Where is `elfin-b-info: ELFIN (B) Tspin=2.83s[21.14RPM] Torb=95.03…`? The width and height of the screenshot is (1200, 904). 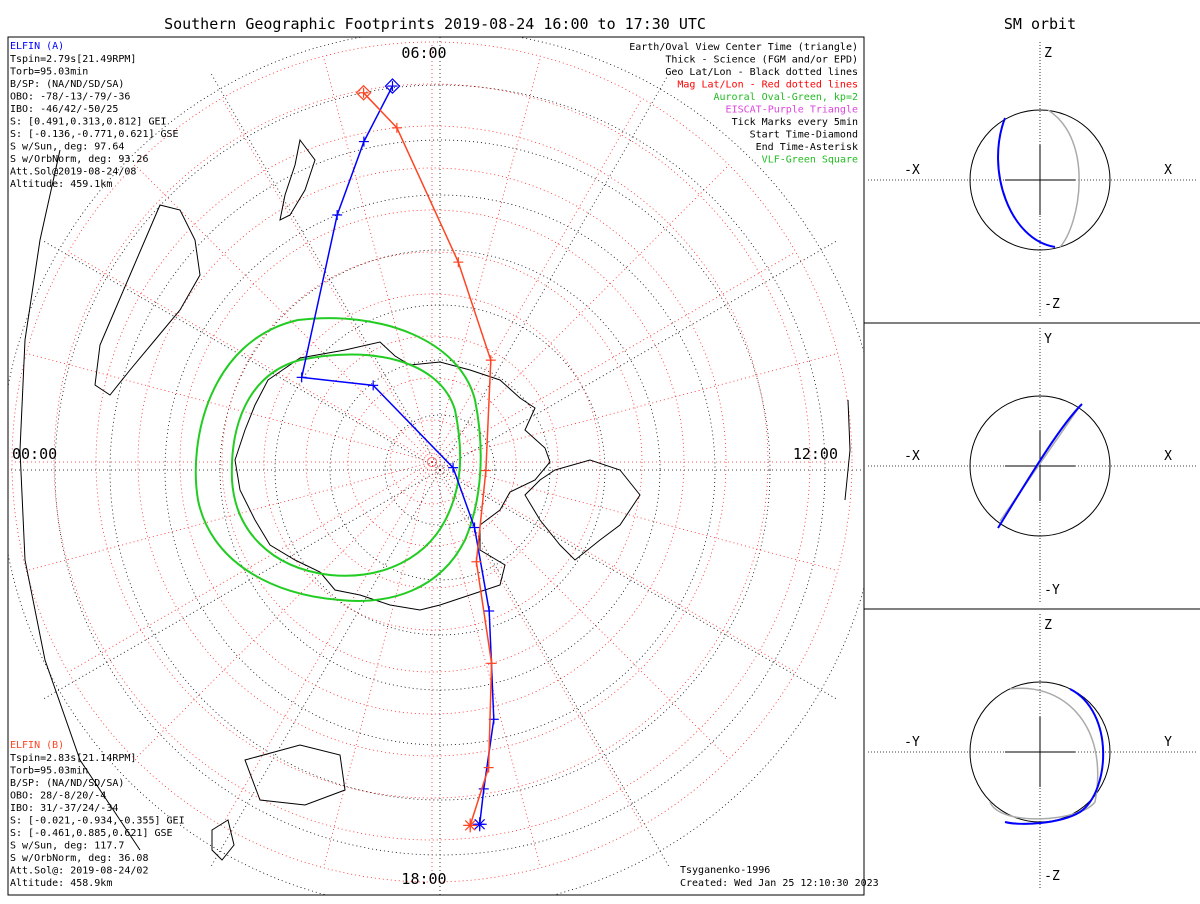
elfin-b-info: ELFIN (B) Tspin=2.83s[21.14RPM] Torb=95.03… is located at coordinates (97, 814).